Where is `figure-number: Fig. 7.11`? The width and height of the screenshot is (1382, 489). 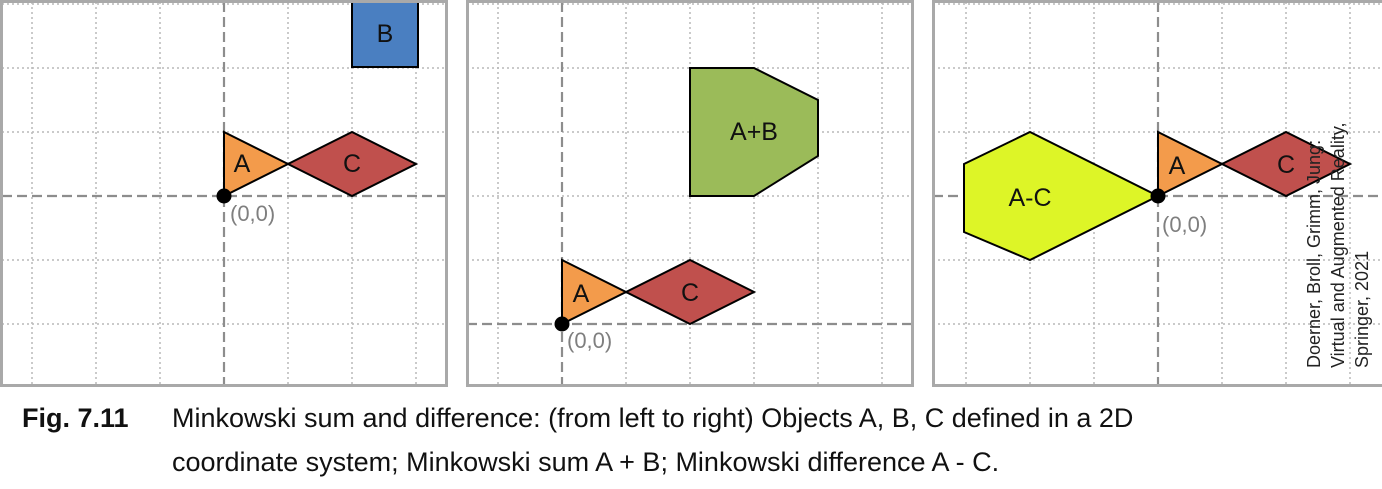
figure-number: Fig. 7.11 is located at coordinates (75, 418).